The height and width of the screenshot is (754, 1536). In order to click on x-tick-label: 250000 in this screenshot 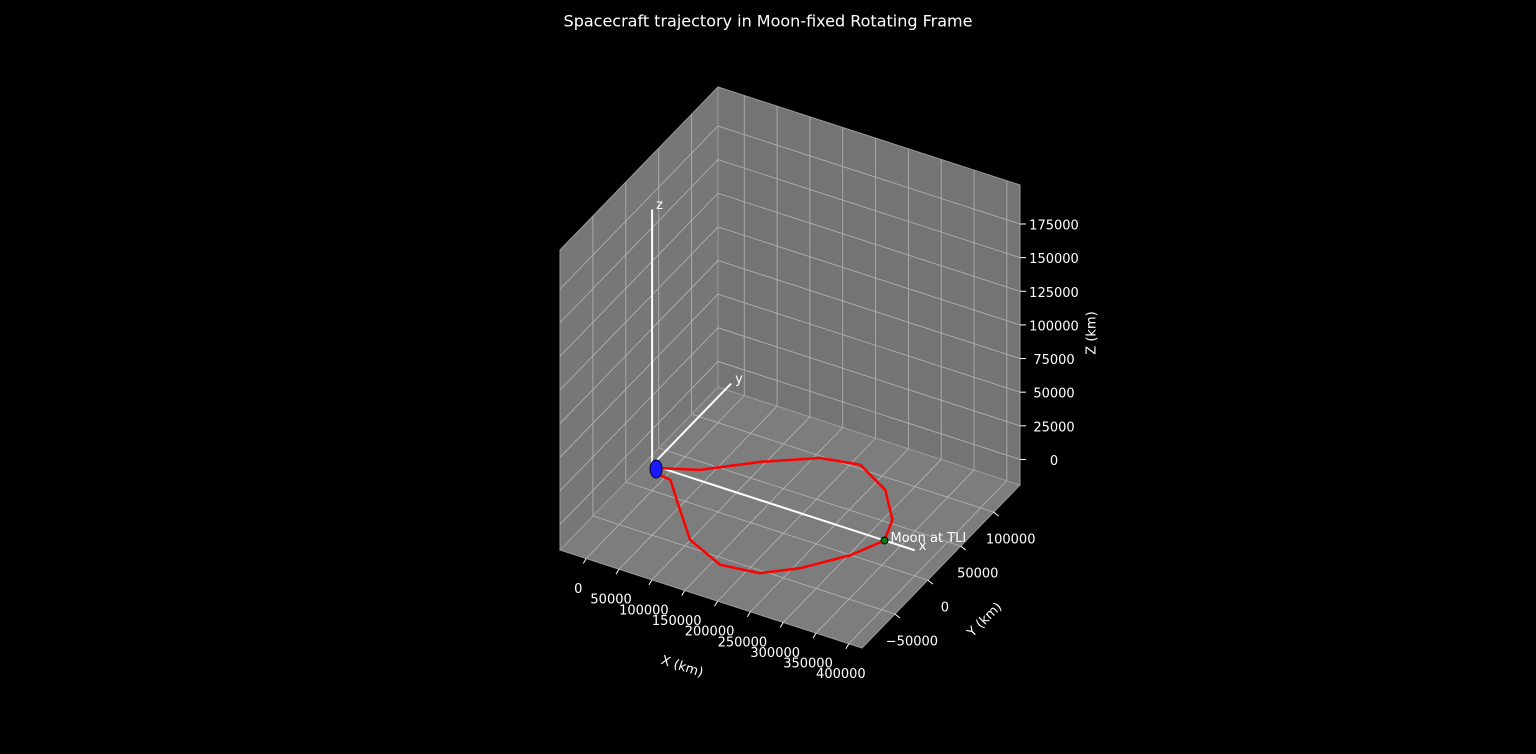, I will do `click(743, 642)`.